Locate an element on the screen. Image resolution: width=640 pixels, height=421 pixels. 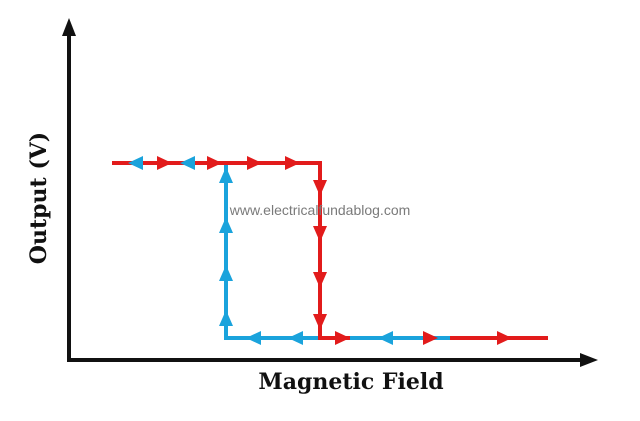
x-axis-label: Magnetic Field is located at coordinates (350, 382).